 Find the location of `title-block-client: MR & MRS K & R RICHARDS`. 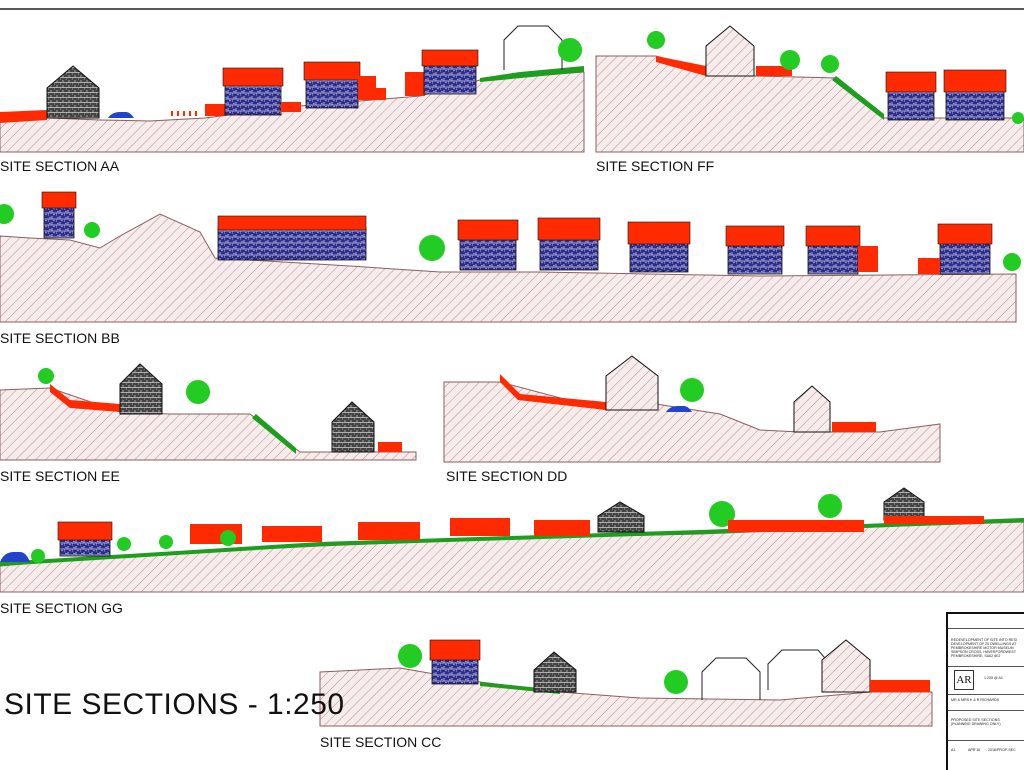

title-block-client: MR & MRS K & R RICHARDS is located at coordinates (975, 700).